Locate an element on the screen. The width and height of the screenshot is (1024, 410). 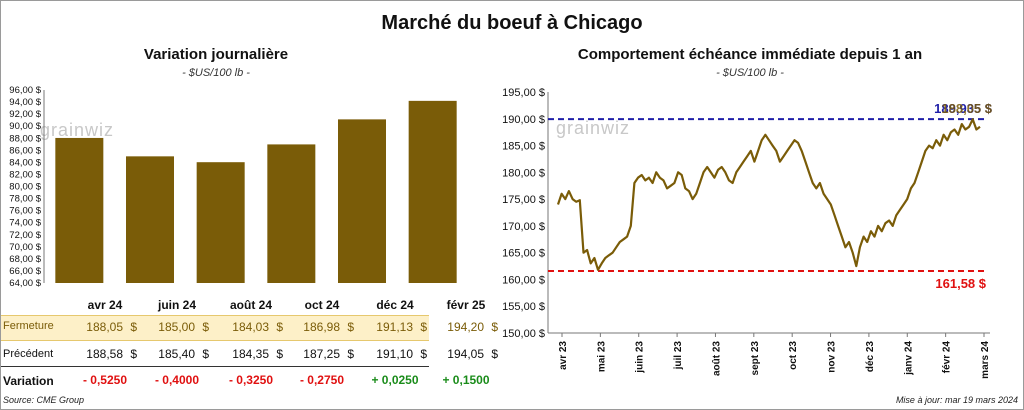
table-header: août 24 is located at coordinates (250, 305).